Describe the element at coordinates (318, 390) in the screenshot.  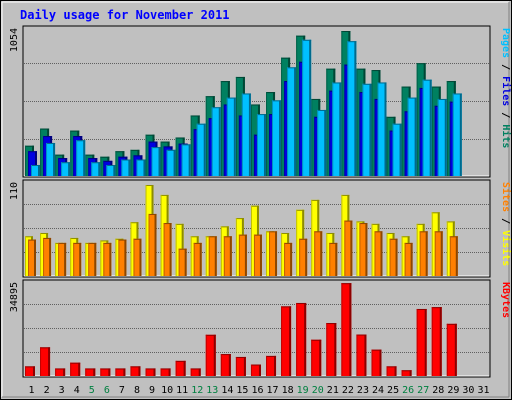
I see `day-label: 20` at that location.